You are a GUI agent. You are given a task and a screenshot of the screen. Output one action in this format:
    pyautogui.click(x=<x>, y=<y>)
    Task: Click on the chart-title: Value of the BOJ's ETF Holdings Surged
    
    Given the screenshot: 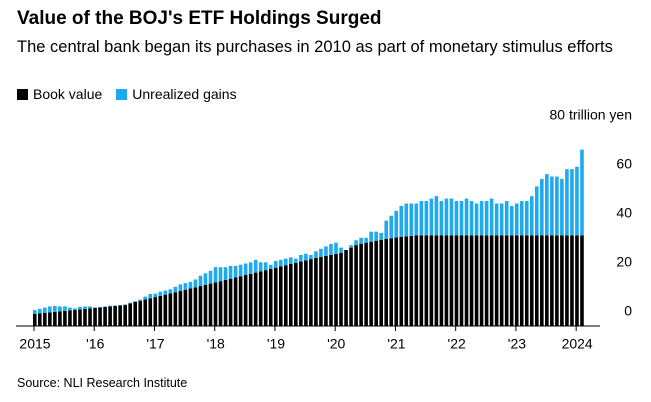 What is the action you would take?
    pyautogui.click(x=199, y=18)
    